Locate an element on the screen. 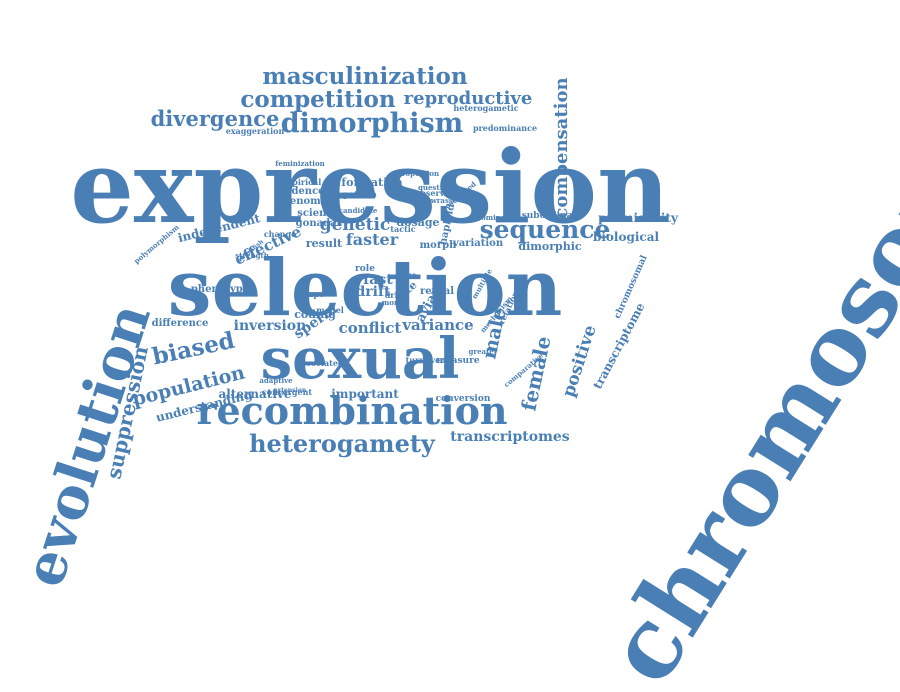 This screenshot has height=692, width=900. word-associated: associated is located at coordinates (320, 363).